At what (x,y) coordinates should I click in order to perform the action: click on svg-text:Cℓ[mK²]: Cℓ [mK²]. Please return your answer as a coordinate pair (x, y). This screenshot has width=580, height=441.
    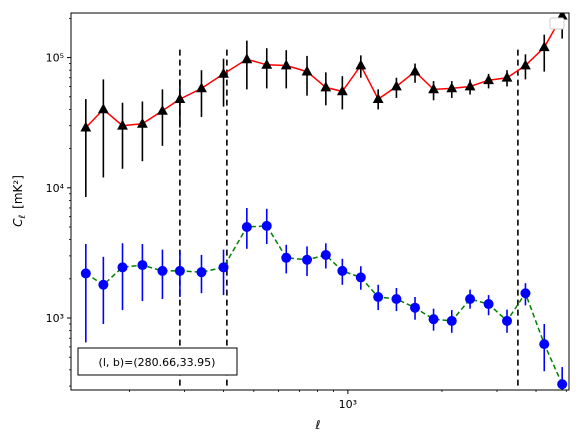
    Looking at the image, I should click on (19, 201).